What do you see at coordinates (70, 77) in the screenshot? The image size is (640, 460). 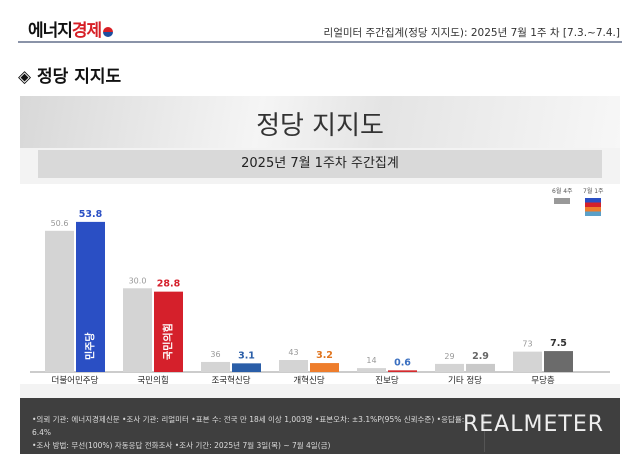 I see `section-title: ◈ 정당 지지도` at bounding box center [70, 77].